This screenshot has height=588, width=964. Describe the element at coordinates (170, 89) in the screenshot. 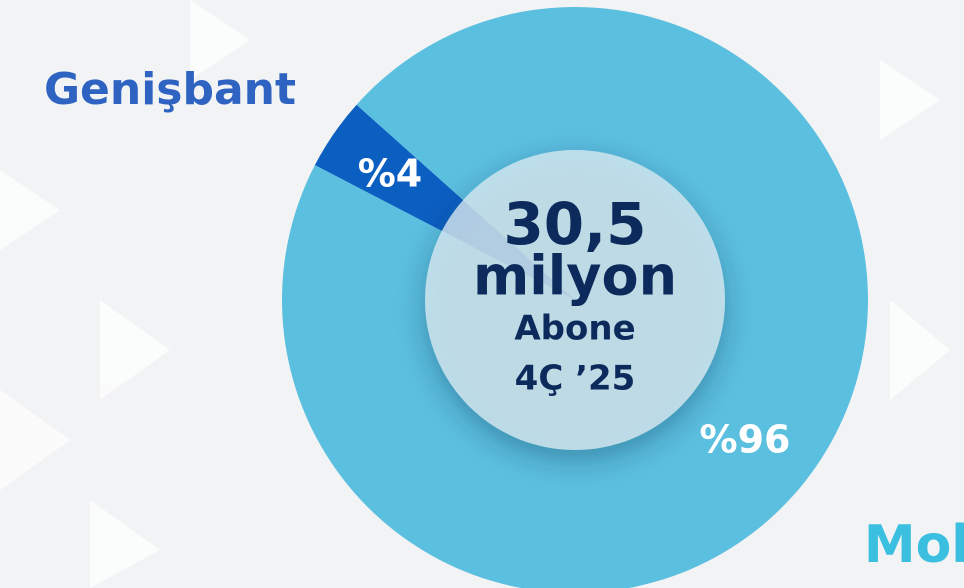

I see `category-label: Genişbant` at that location.